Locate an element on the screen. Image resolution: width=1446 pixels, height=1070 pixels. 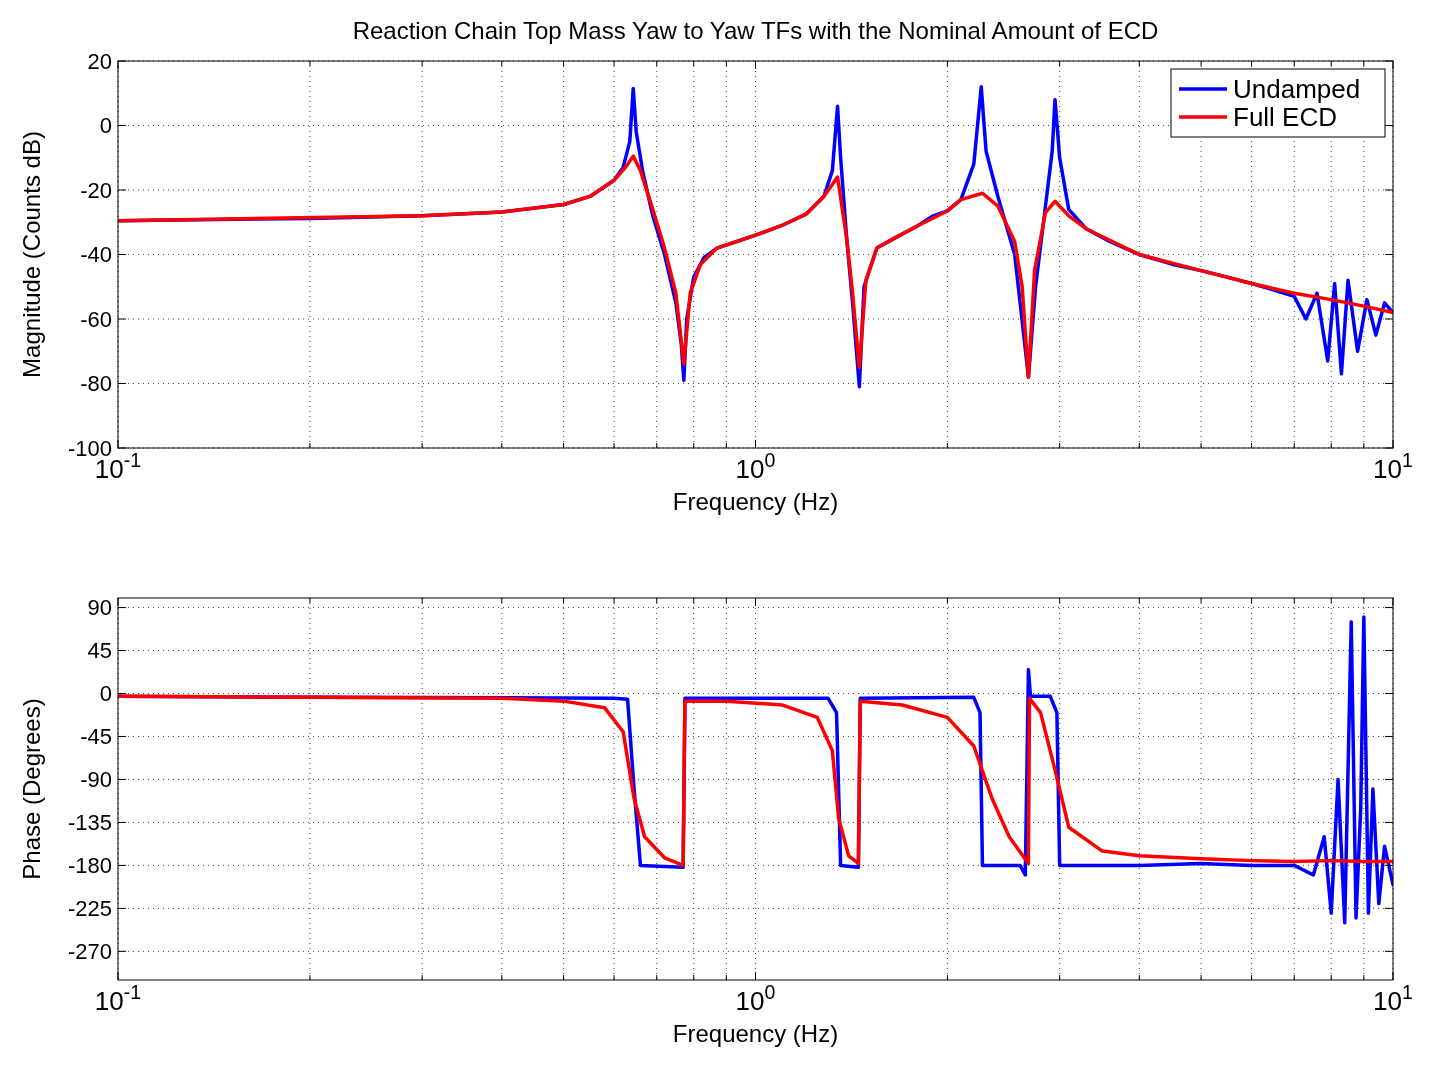
x-tick-label: 10$^{-1}$ is located at coordinates (118, 998).